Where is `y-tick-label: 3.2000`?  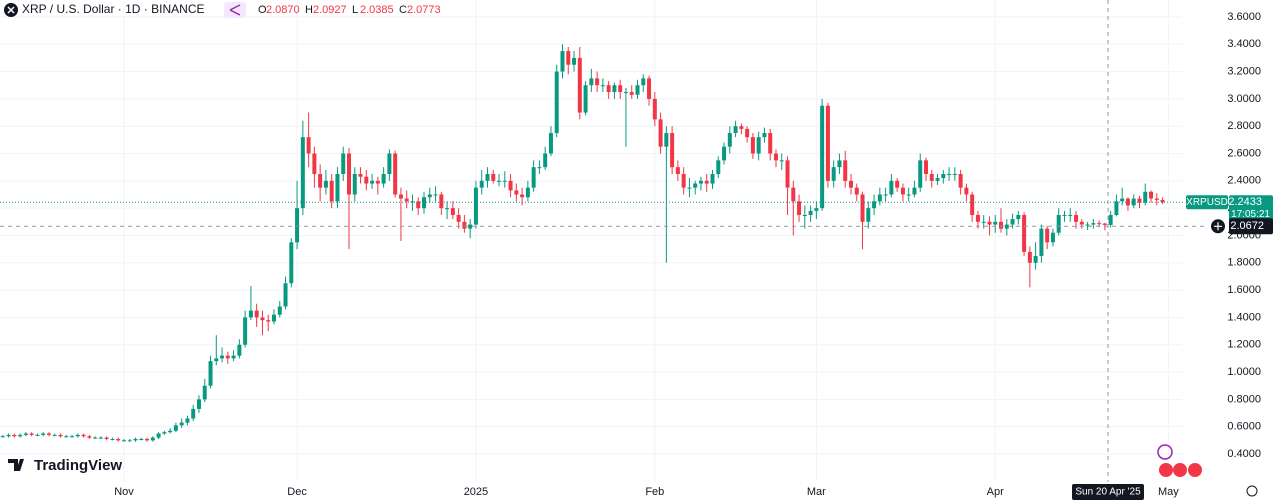
y-tick-label: 3.2000 is located at coordinates (1244, 71).